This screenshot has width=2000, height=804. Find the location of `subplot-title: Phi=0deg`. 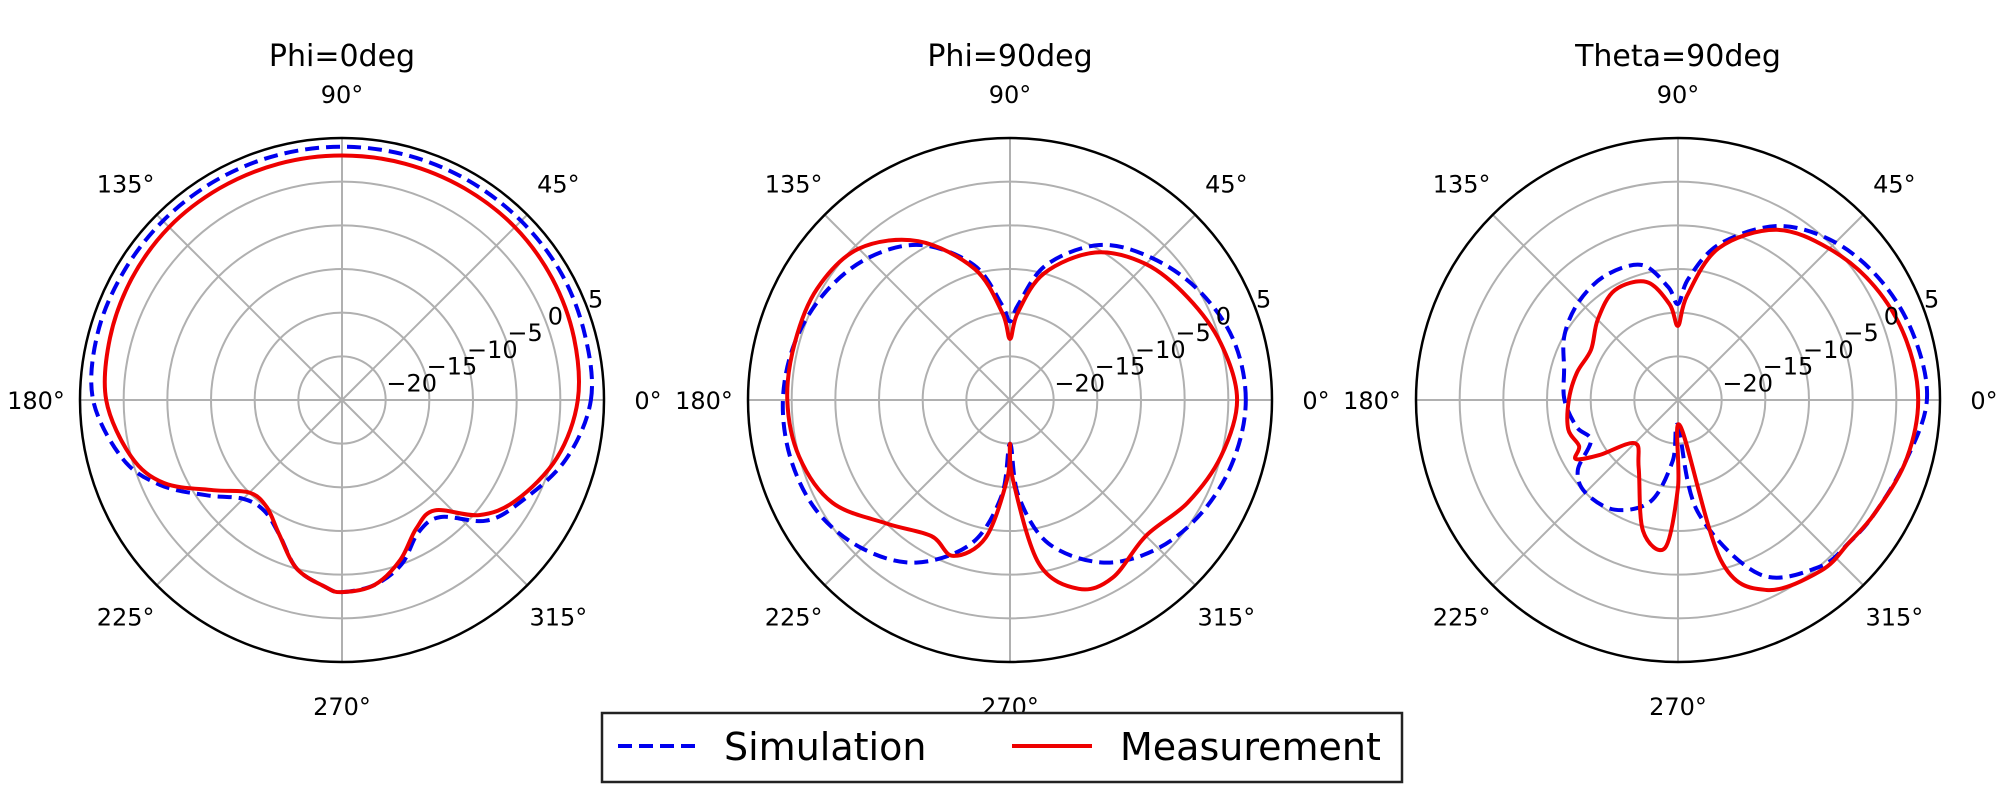

subplot-title: Phi=0deg is located at coordinates (342, 56).